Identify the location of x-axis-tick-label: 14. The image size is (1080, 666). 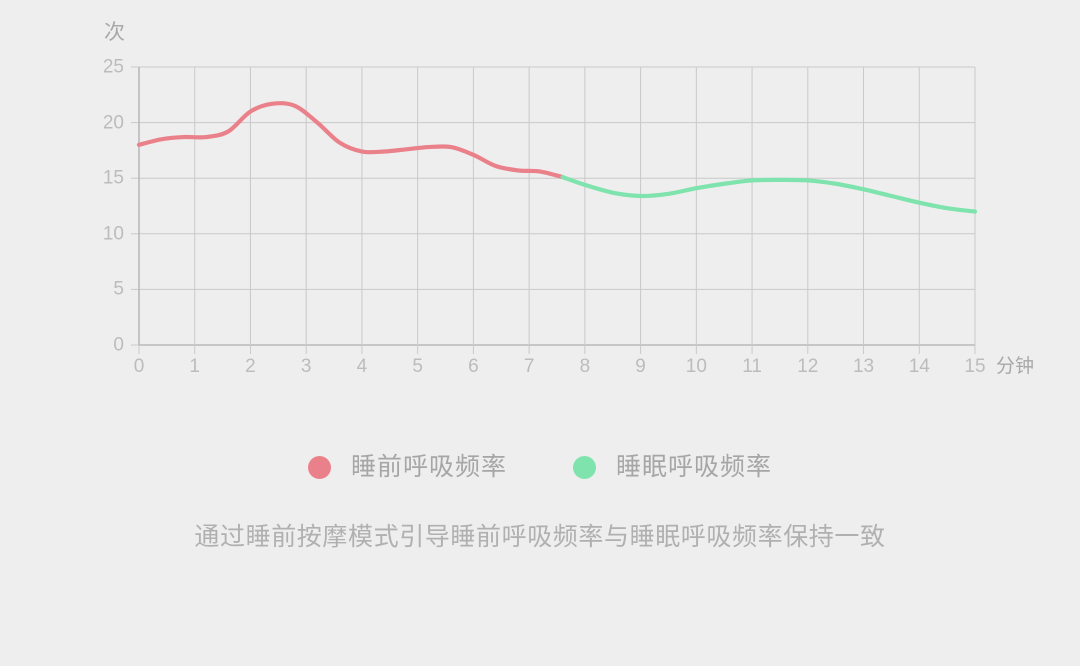
(919, 366).